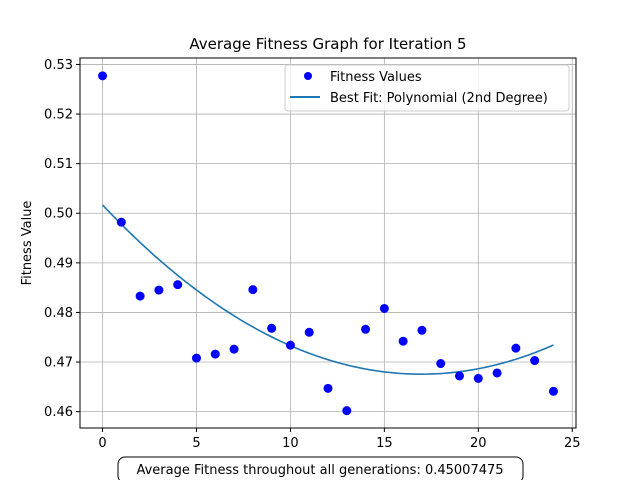 This screenshot has width=640, height=480. I want to click on y-axis-title: Fitness Value, so click(27, 243).